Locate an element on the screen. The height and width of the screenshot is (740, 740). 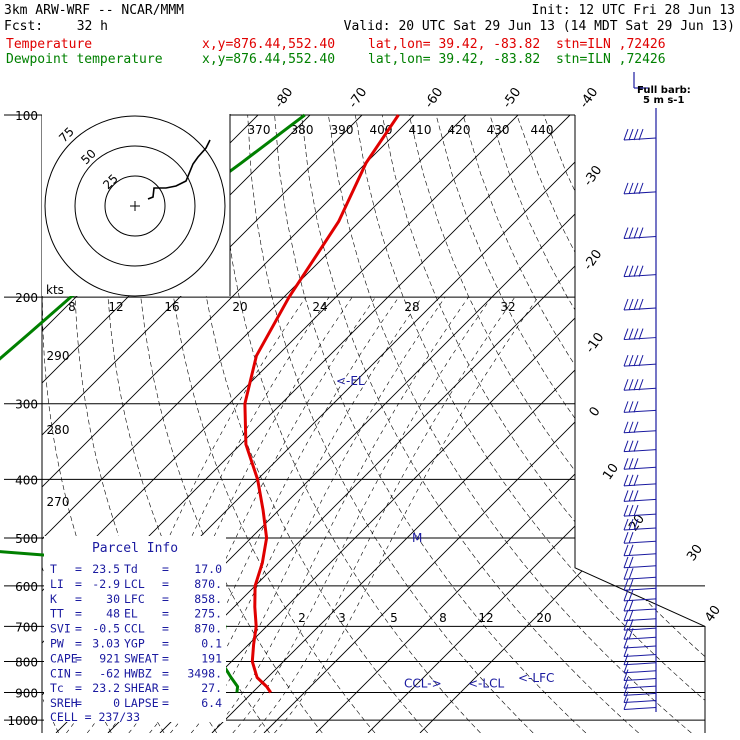
parcel-info-cell: EL is located at coordinates (131, 614).